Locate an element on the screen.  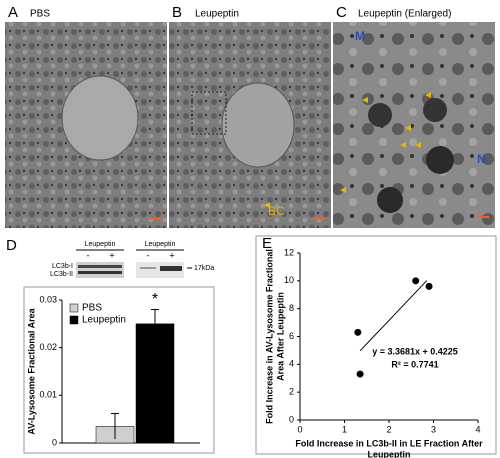
panel-letter: B is located at coordinates (177, 12).